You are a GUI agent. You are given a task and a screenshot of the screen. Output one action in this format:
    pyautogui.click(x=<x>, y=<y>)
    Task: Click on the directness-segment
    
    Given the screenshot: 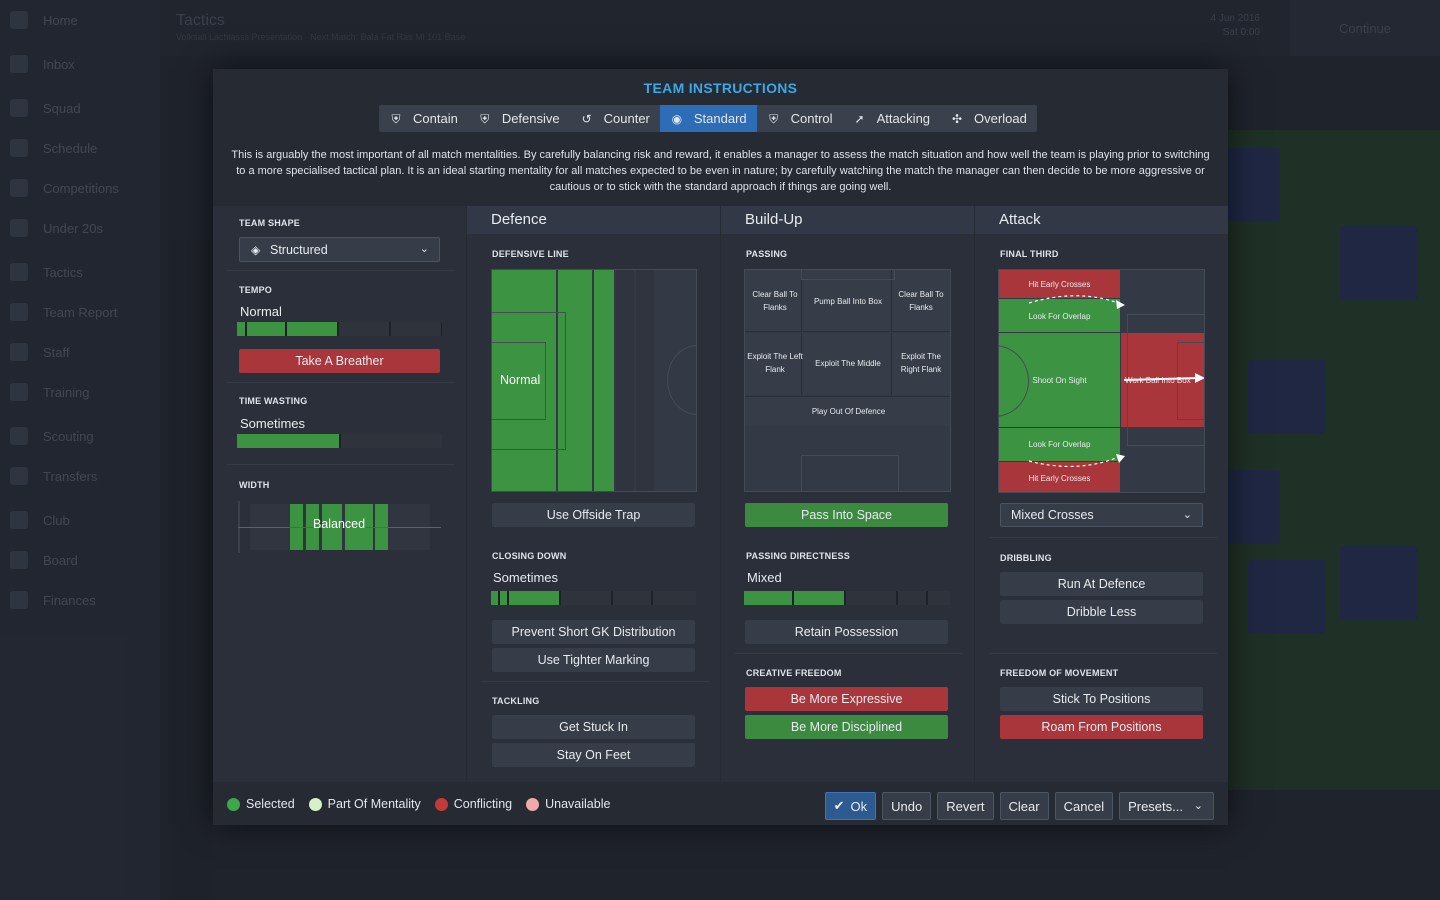 What is the action you would take?
    pyautogui.click(x=912, y=598)
    